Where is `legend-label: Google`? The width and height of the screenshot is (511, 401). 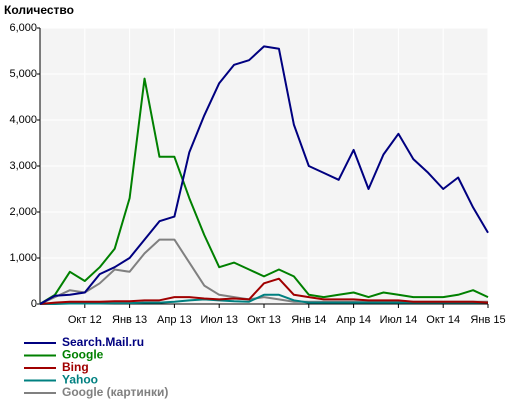 legend-label: Google is located at coordinates (83, 355).